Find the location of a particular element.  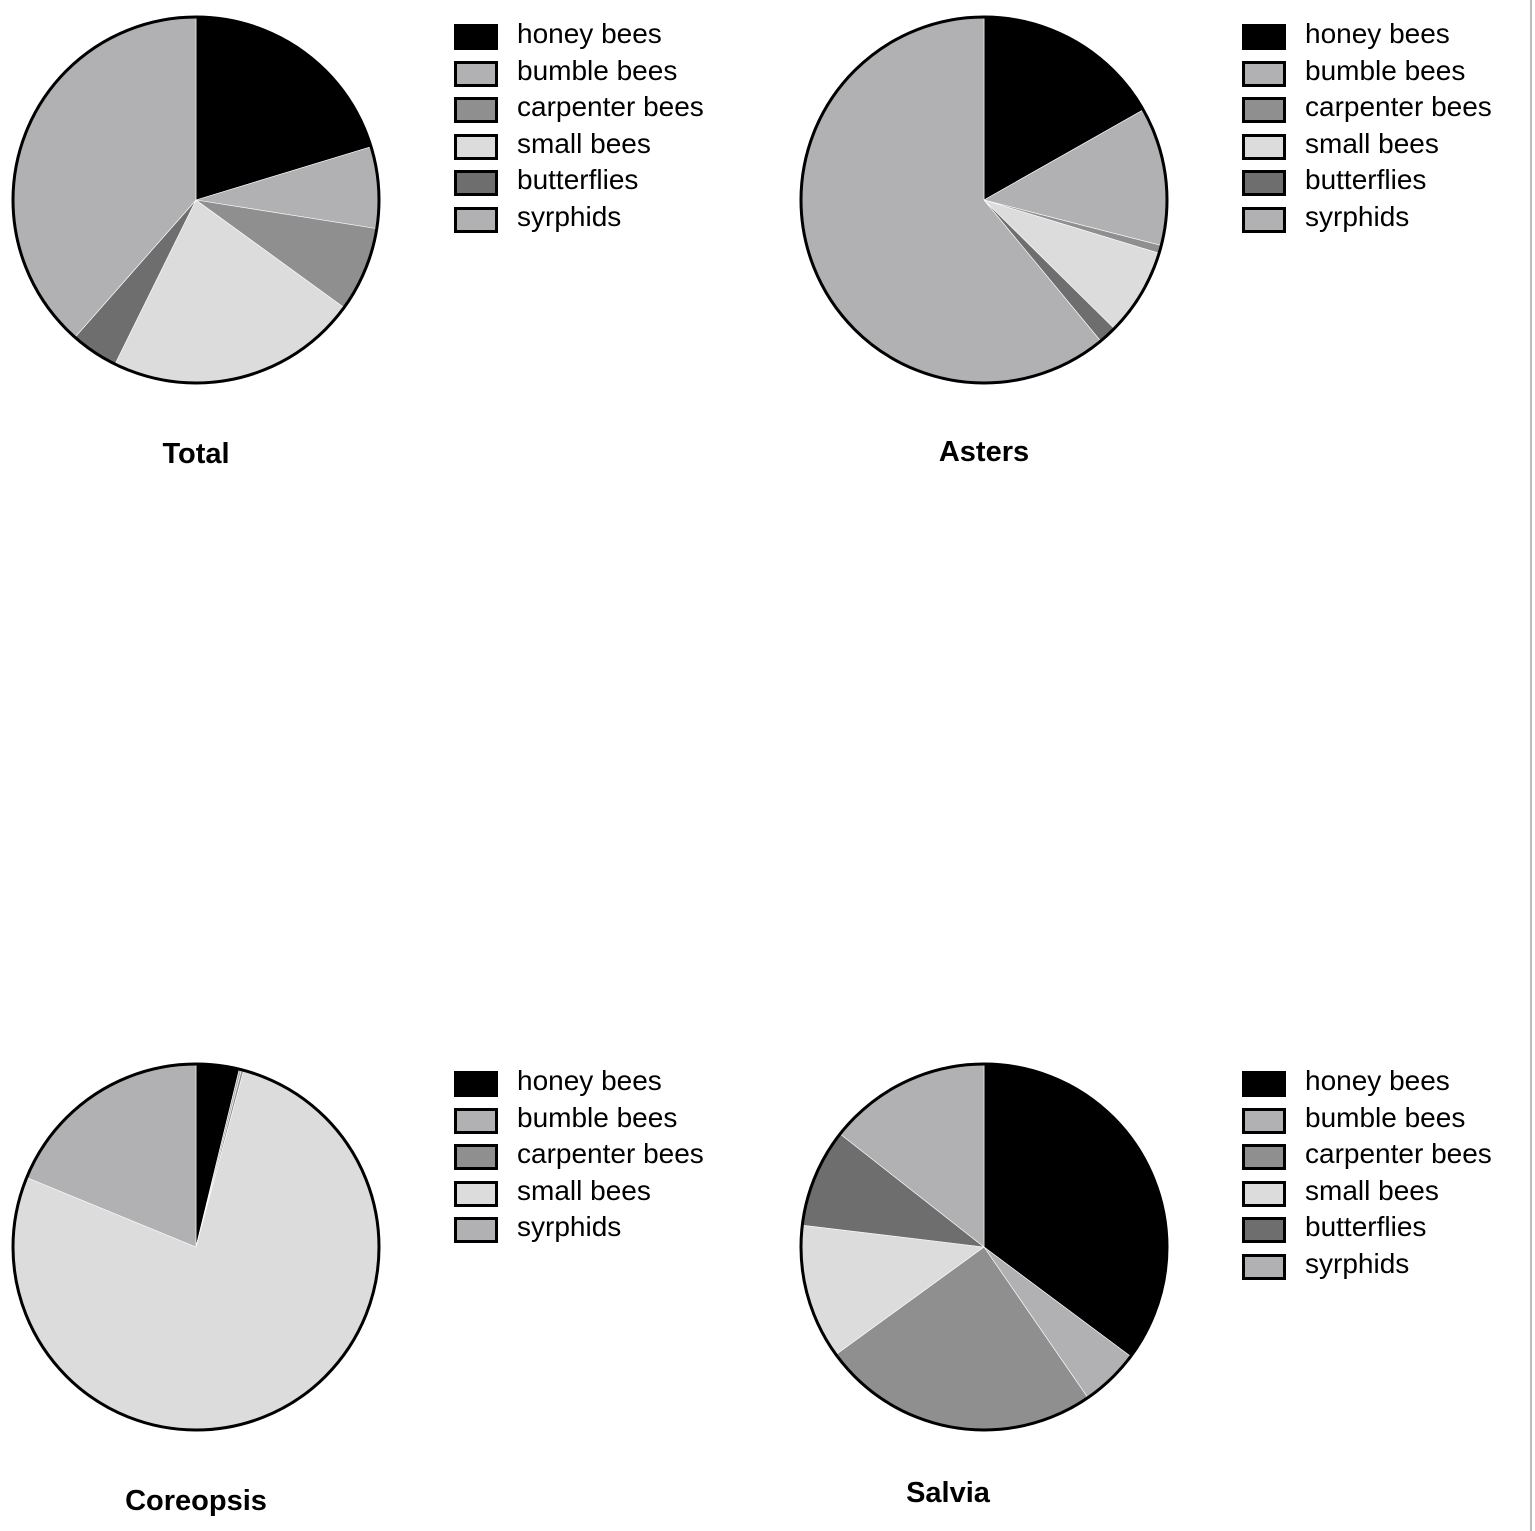

pie-chart-coreopsis is located at coordinates (196, 1247).